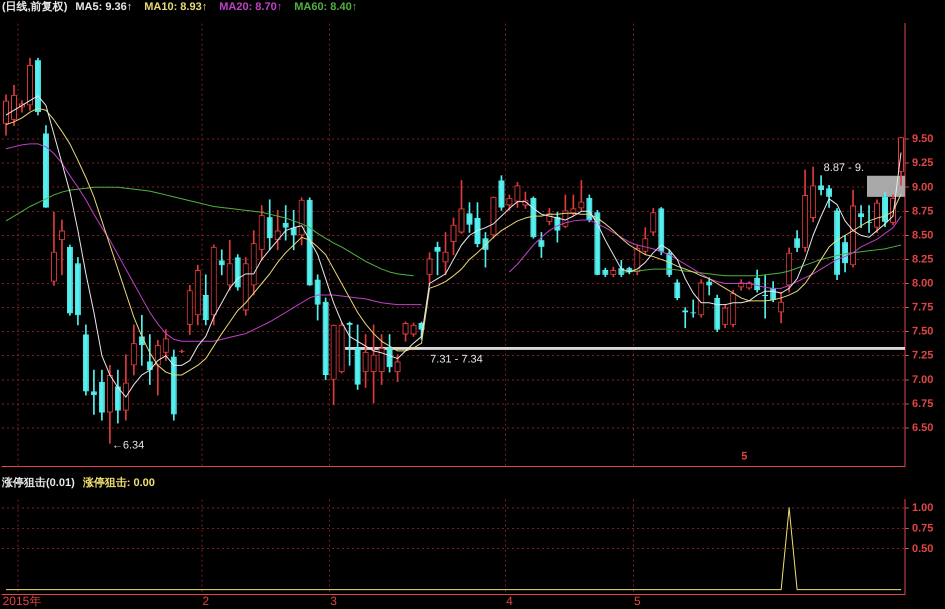  I want to click on chart-title: (日线,前复权), so click(35, 7).